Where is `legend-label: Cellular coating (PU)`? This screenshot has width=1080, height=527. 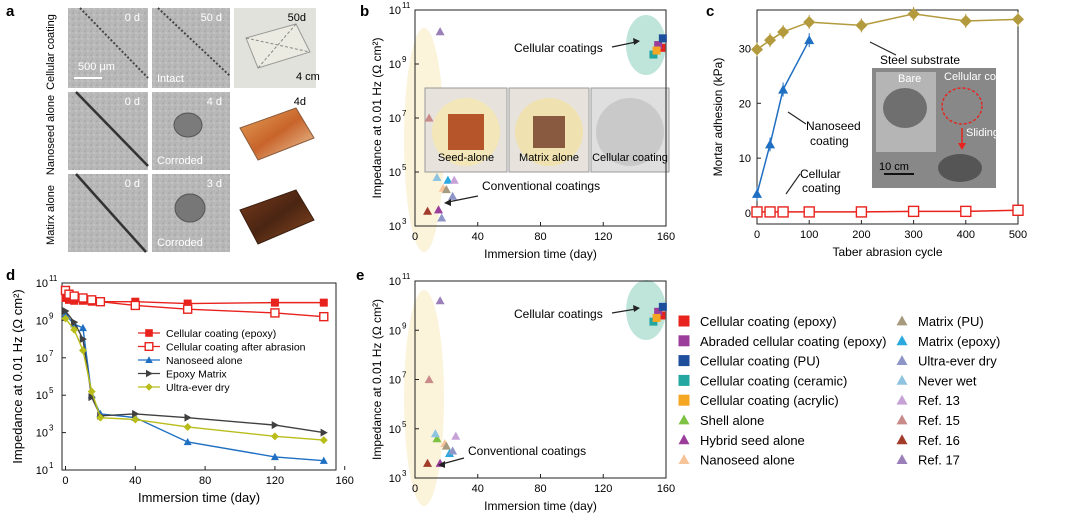 legend-label: Cellular coating (PU) is located at coordinates (760, 361).